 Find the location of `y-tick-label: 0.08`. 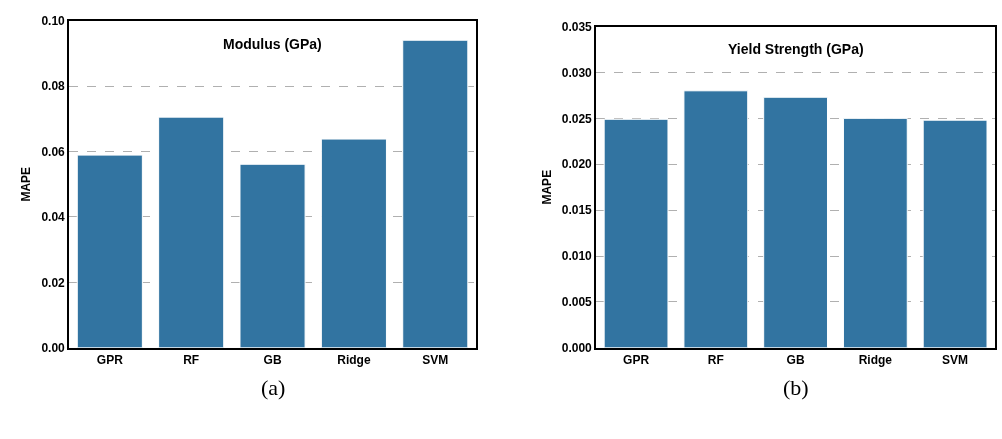

y-tick-label: 0.08 is located at coordinates (53, 86).